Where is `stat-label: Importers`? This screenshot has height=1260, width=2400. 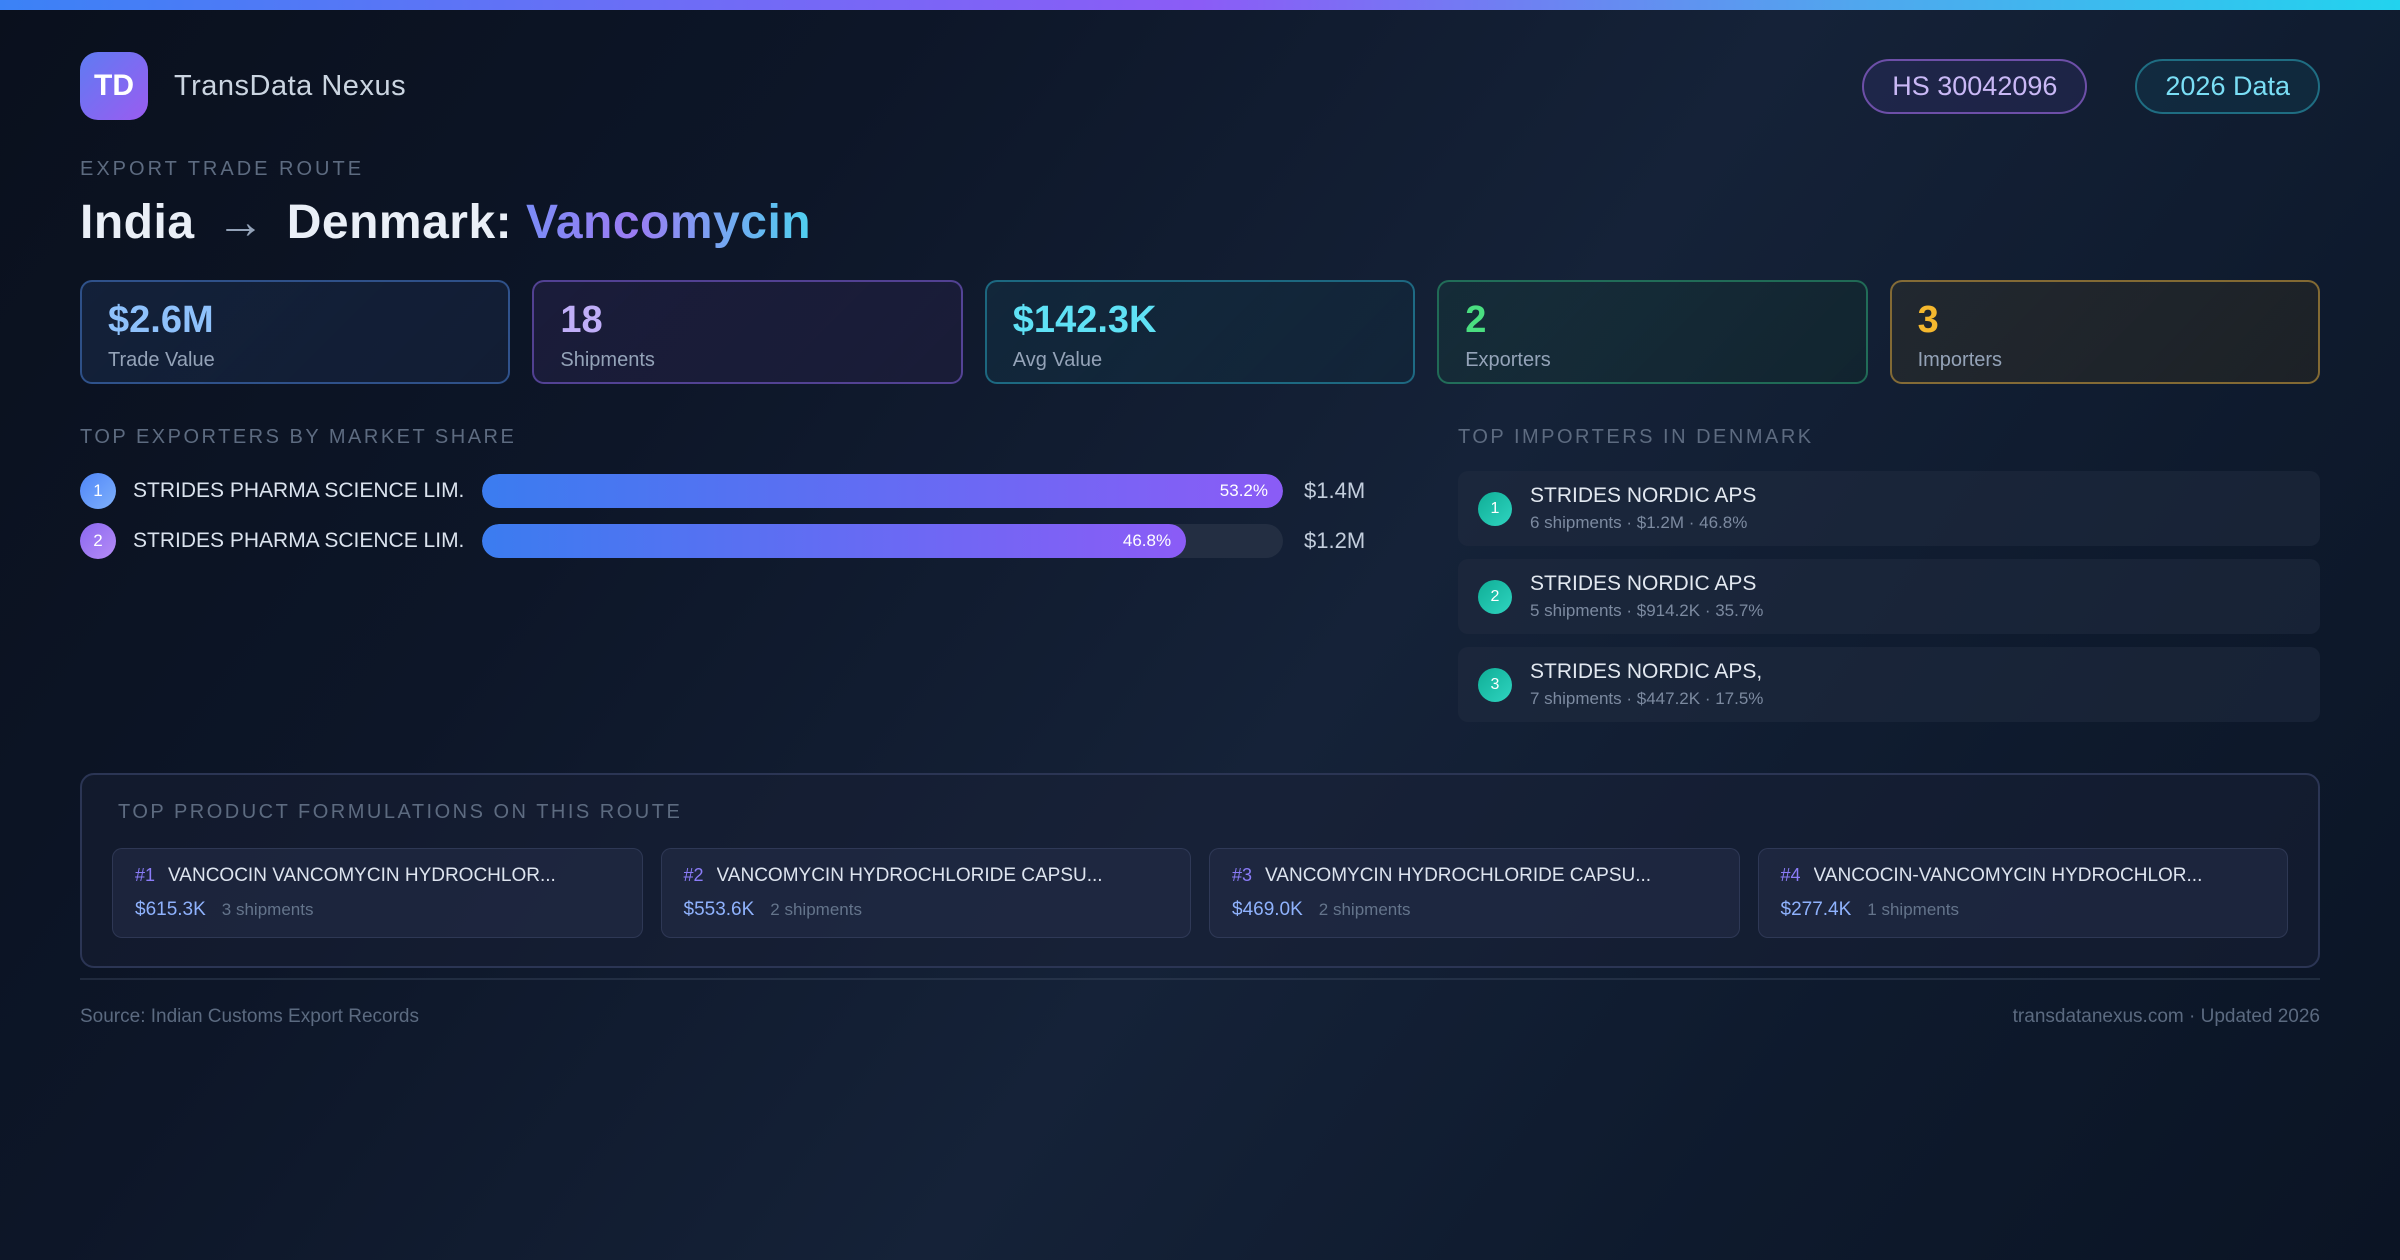
stat-label: Importers is located at coordinates (1960, 360).